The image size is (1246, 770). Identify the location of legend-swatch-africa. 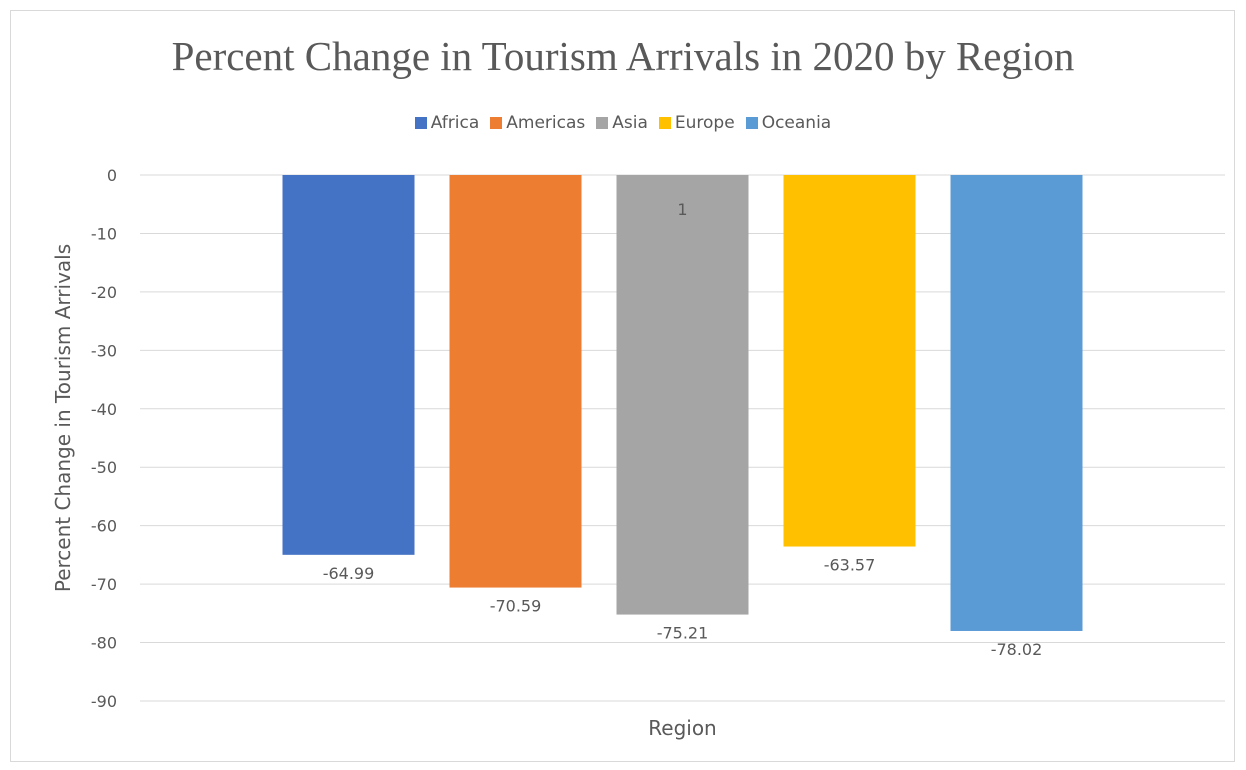
(420, 123).